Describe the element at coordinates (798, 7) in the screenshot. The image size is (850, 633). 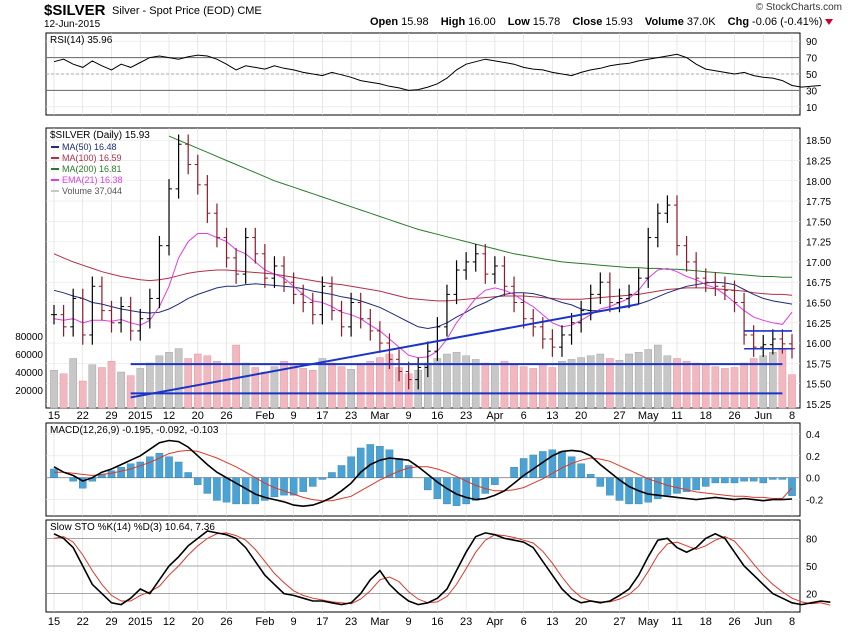
I see `copyright: © StockCharts.com` at that location.